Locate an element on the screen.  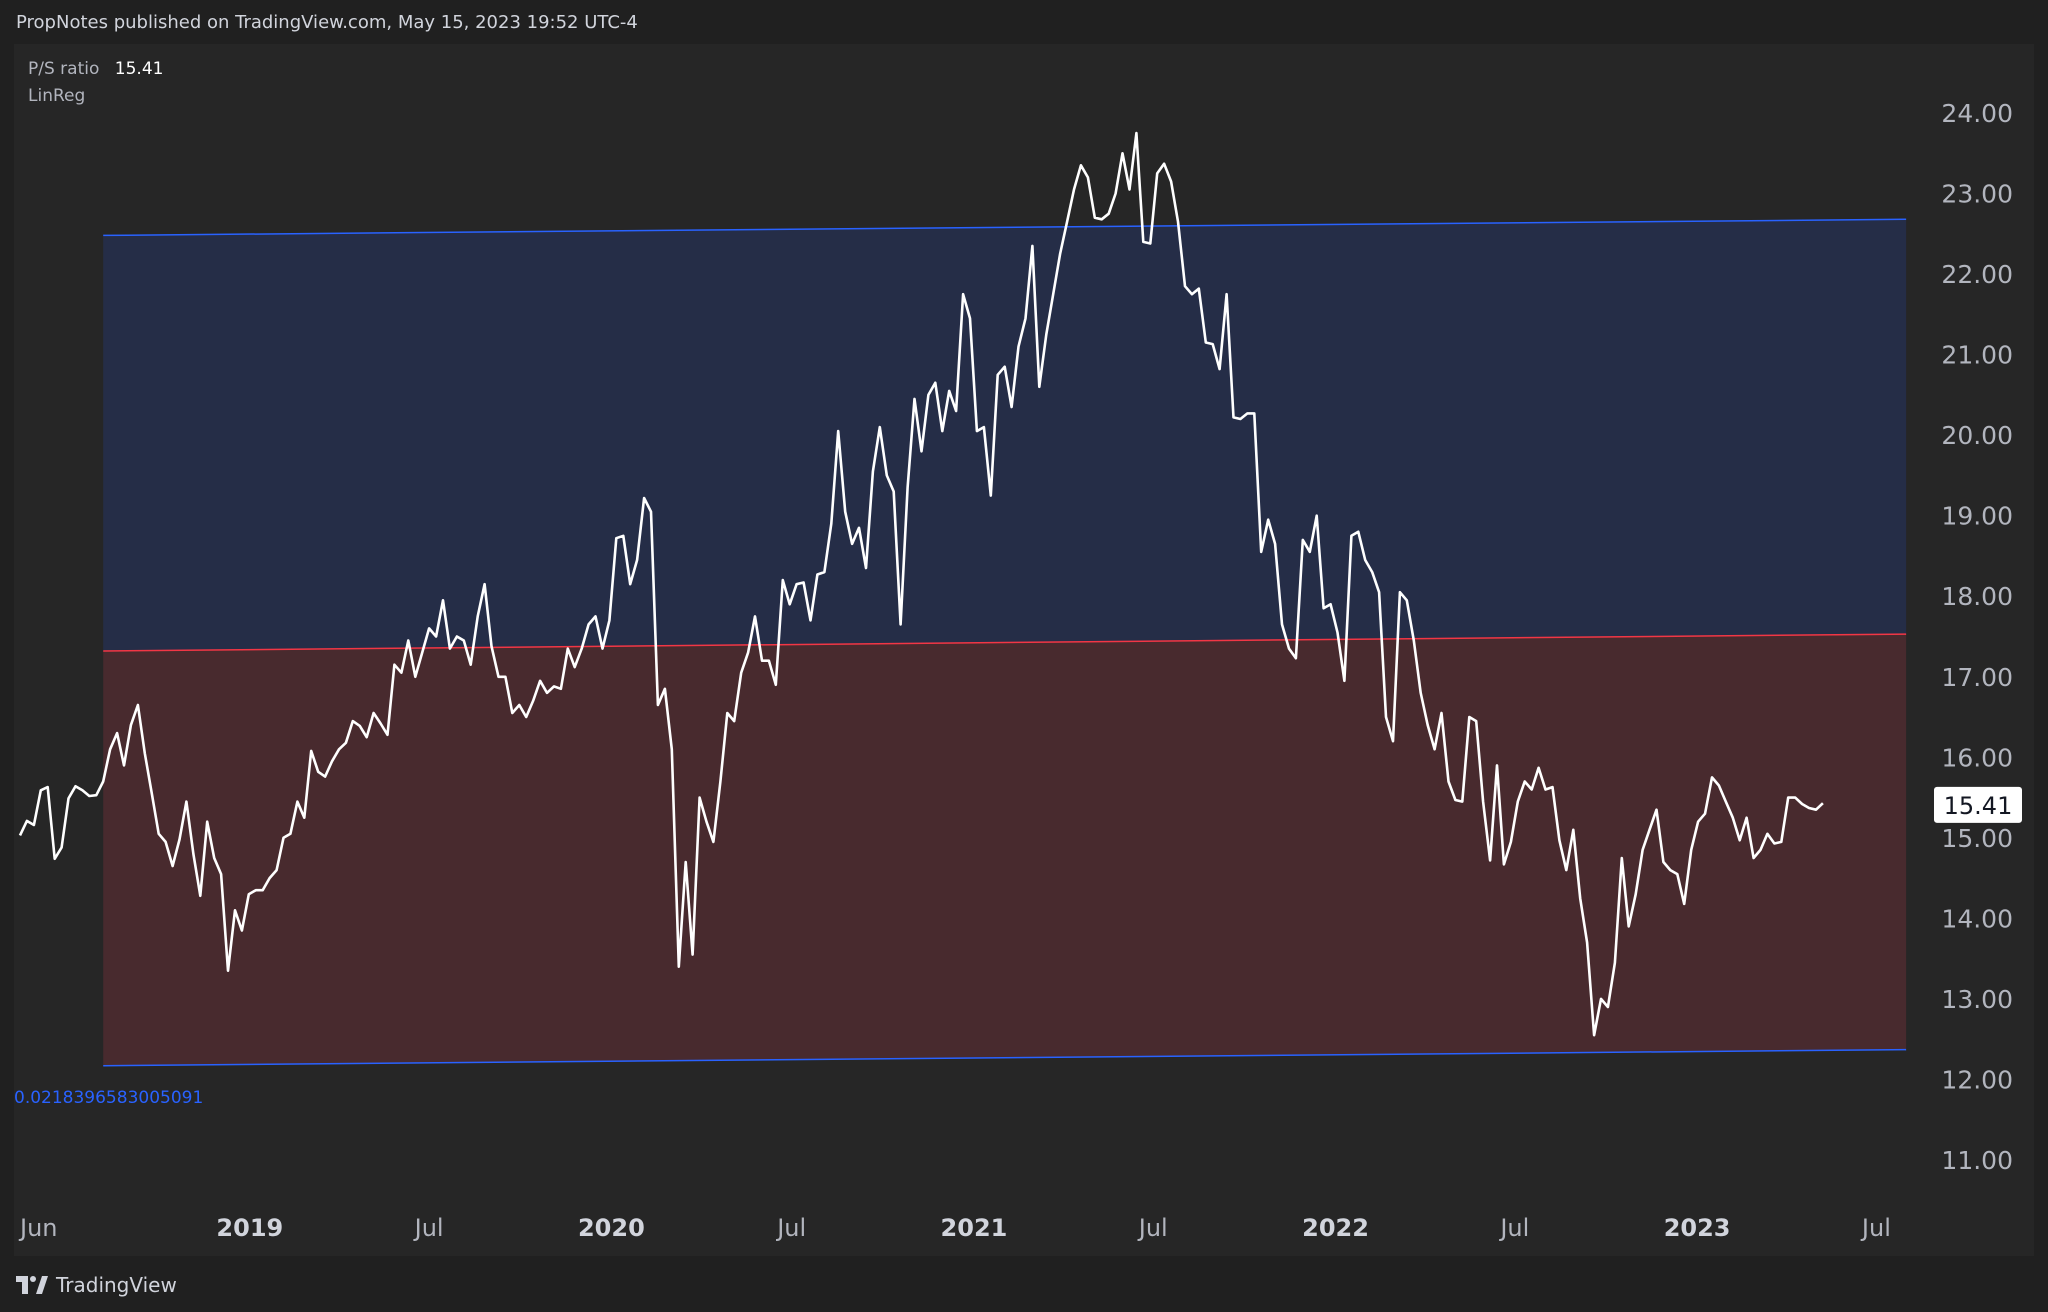
x-tick-label: 2022 is located at coordinates (1335, 1228).